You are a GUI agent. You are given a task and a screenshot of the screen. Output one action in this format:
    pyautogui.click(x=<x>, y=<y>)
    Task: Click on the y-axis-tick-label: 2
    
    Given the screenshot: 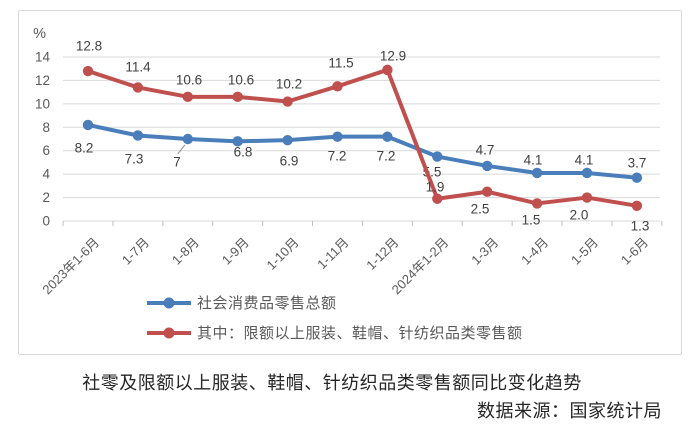 What is the action you would take?
    pyautogui.click(x=46, y=197)
    